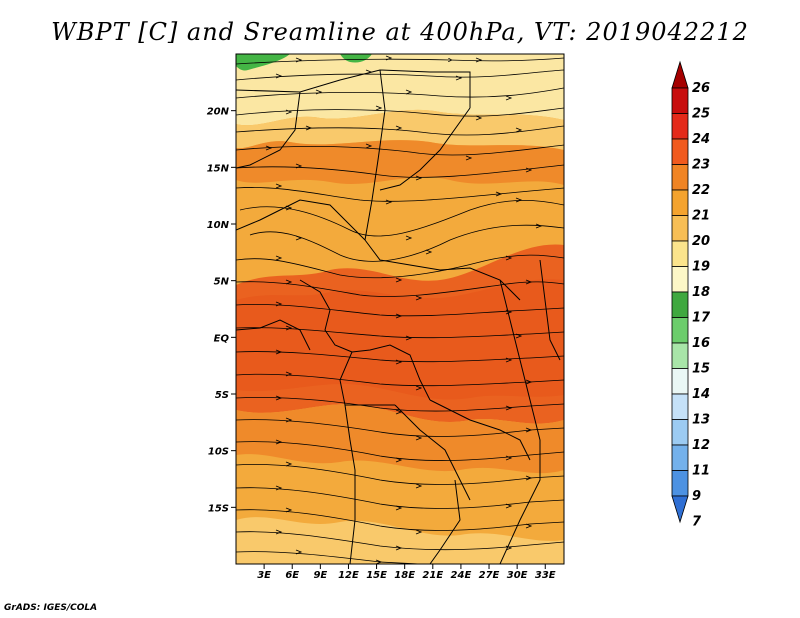  I want to click on colorbar-label: 17, so click(701, 318).